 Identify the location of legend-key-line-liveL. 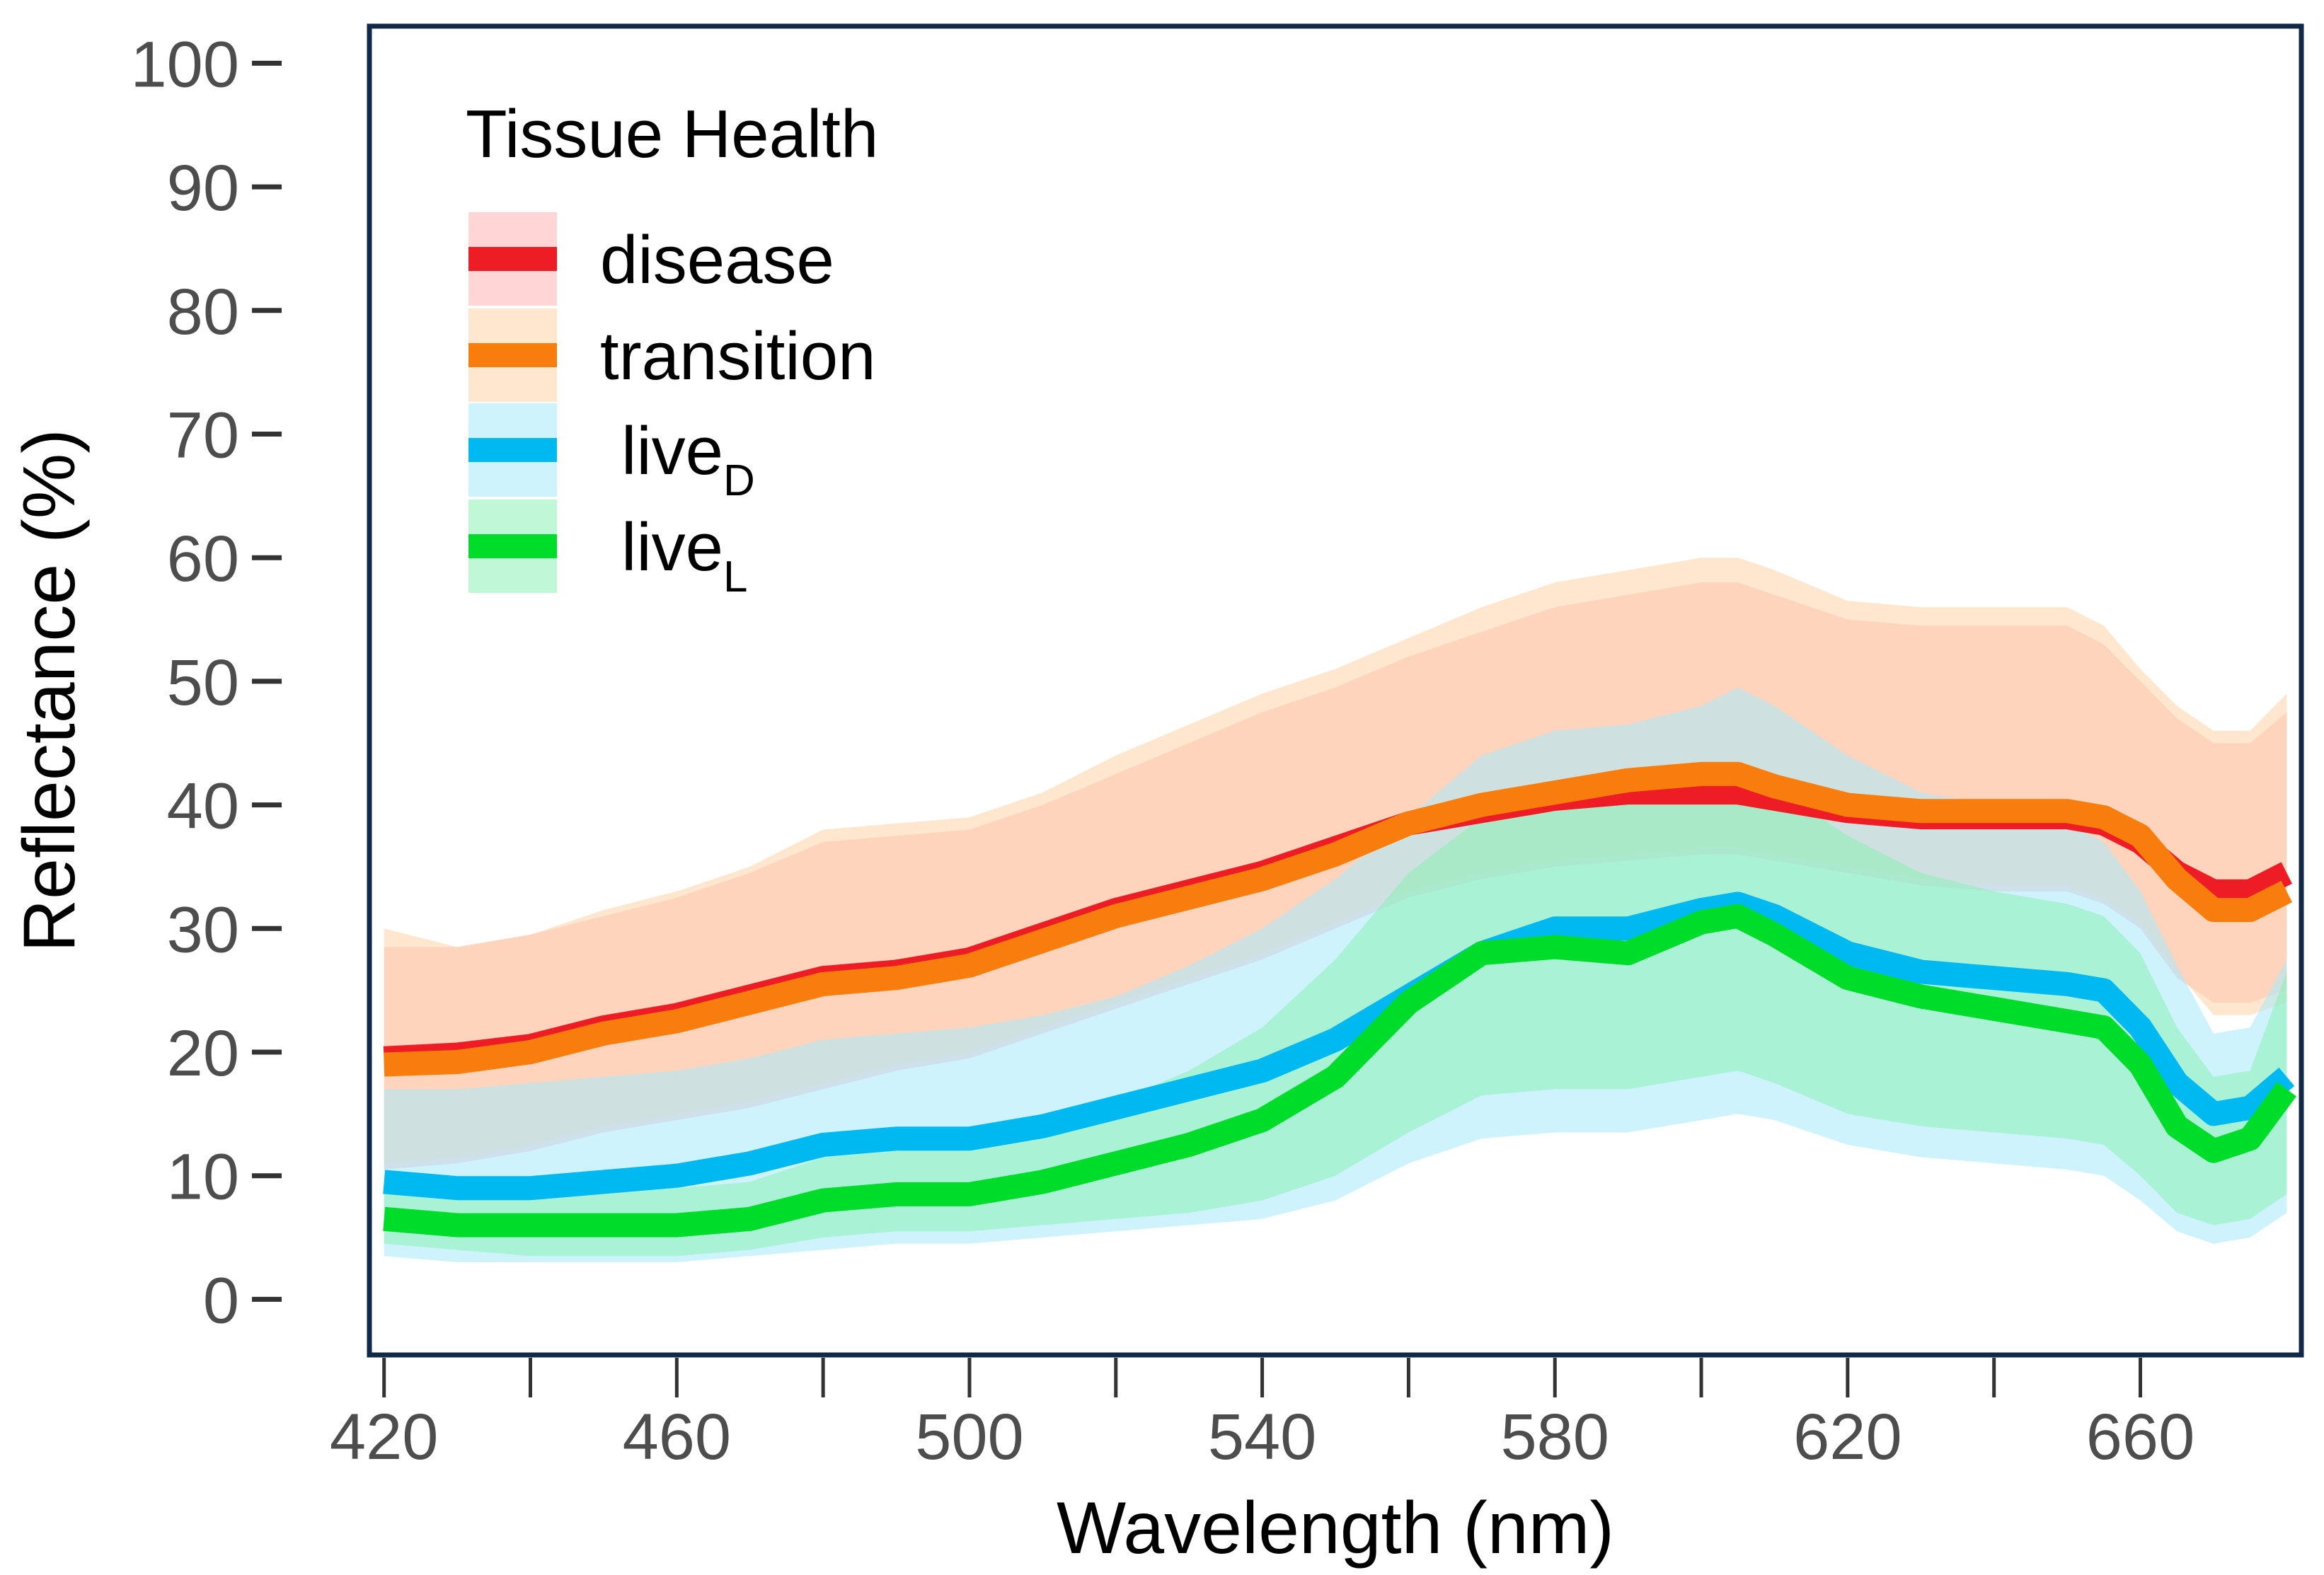
(512, 546).